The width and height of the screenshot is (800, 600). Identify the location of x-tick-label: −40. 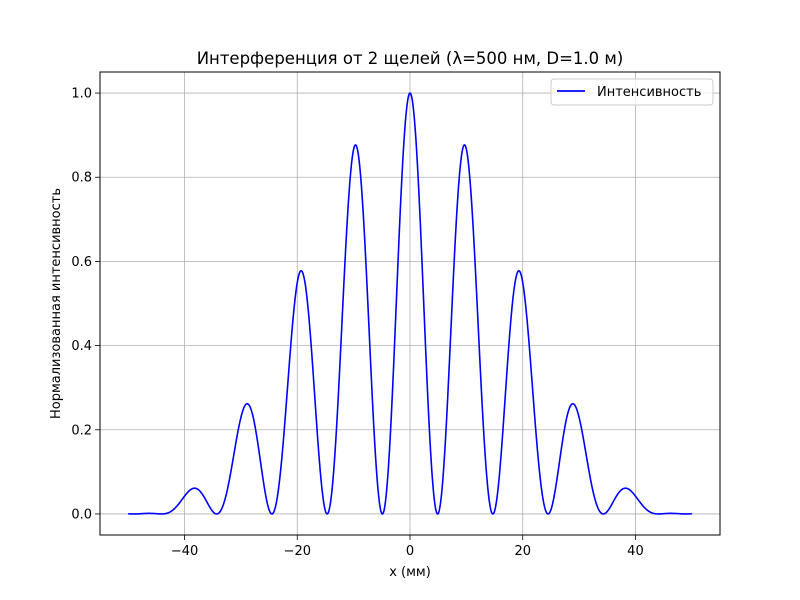
(184, 551).